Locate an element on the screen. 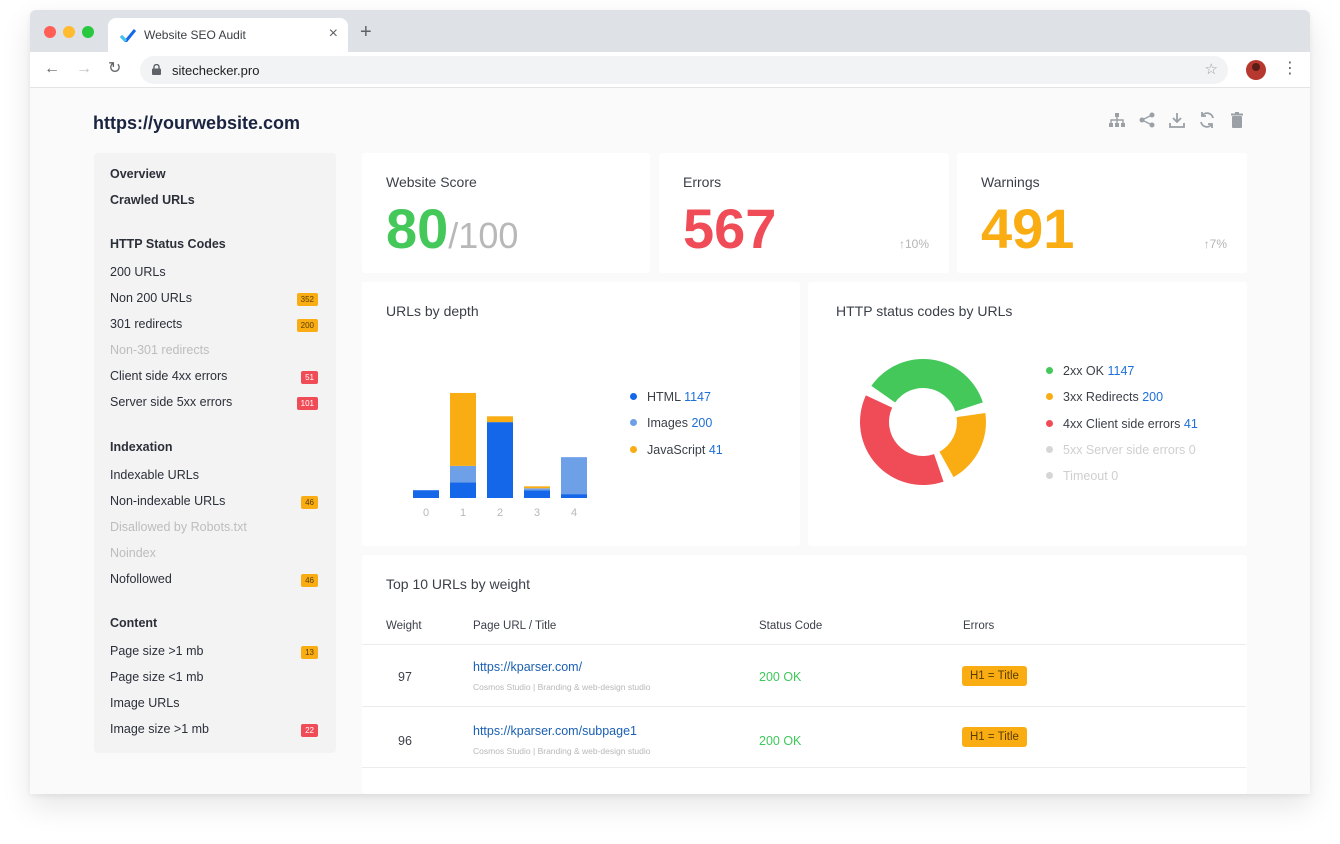 The width and height of the screenshot is (1340, 844). sidebar-item-image-urls: Image URLs is located at coordinates (145, 703).